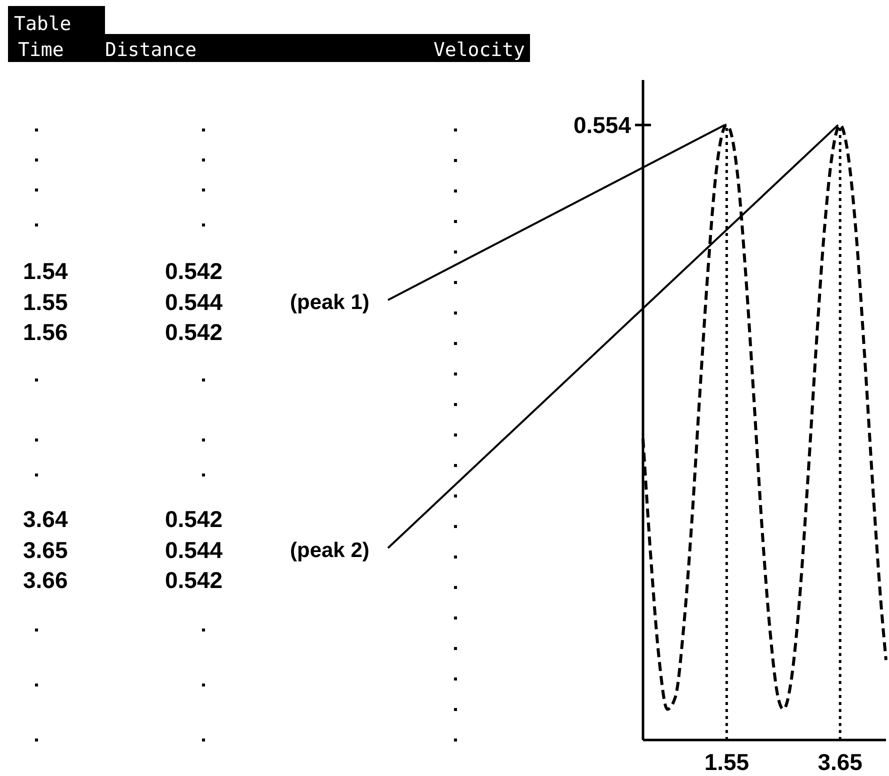  What do you see at coordinates (45, 332) in the screenshot?
I see `text: 1.56` at bounding box center [45, 332].